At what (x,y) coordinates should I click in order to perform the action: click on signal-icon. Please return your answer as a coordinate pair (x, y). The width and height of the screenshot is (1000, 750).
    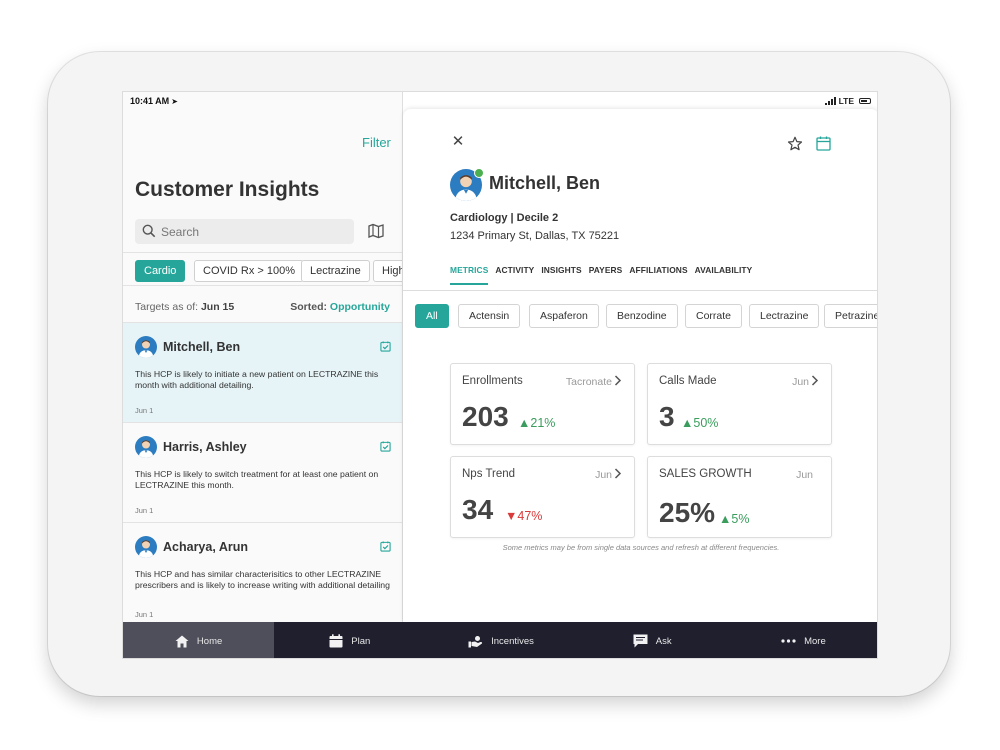
    Looking at the image, I should click on (830, 101).